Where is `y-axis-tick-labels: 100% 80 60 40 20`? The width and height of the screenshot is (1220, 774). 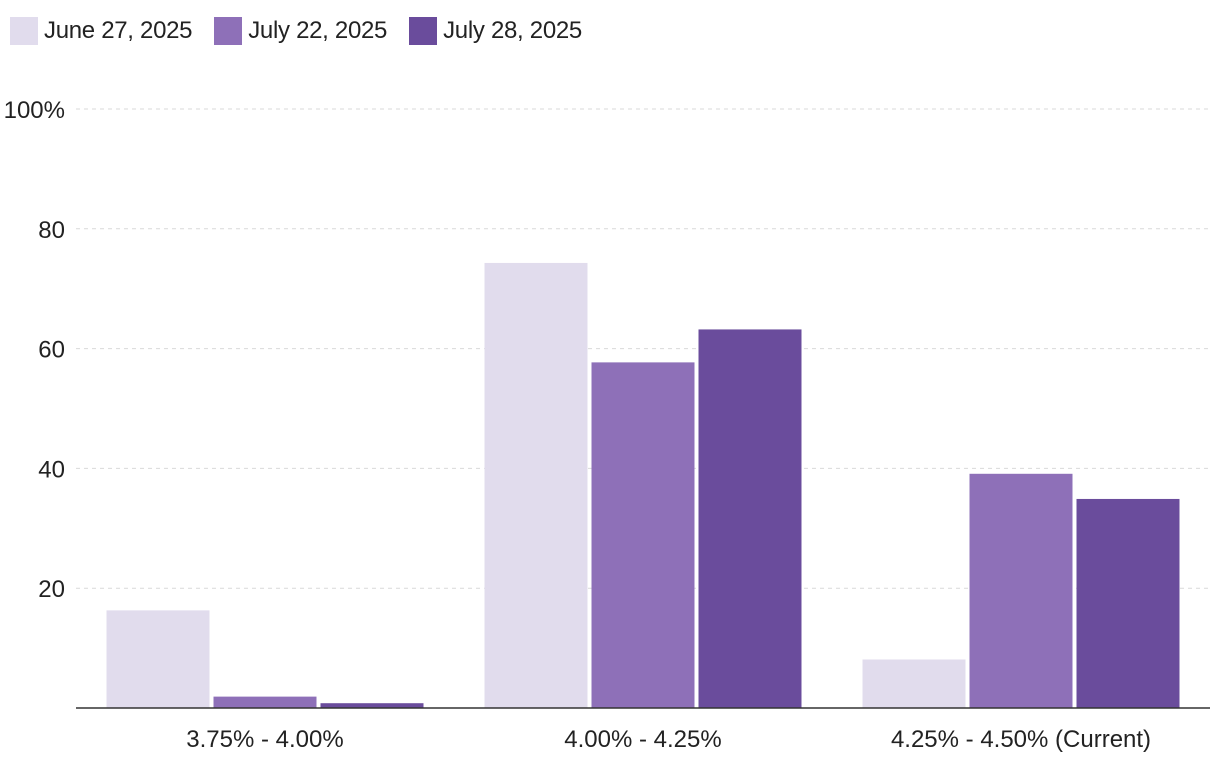
y-axis-tick-labels: 100% 80 60 40 20 is located at coordinates (34, 350).